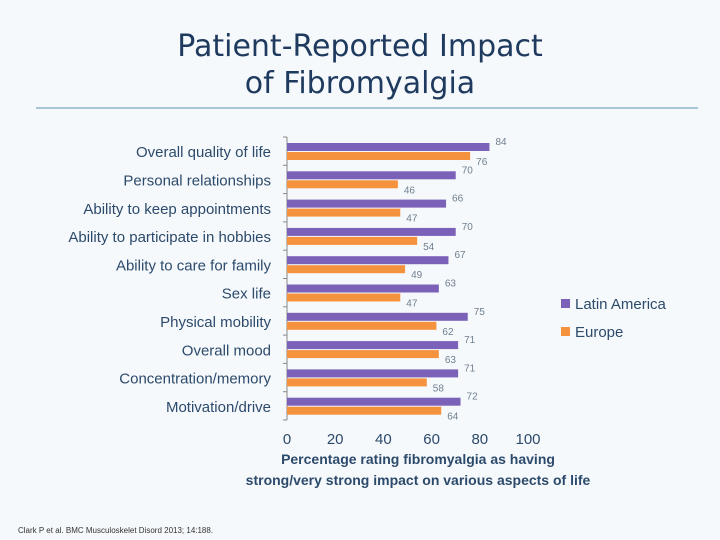  I want to click on data-label: 76, so click(482, 162).